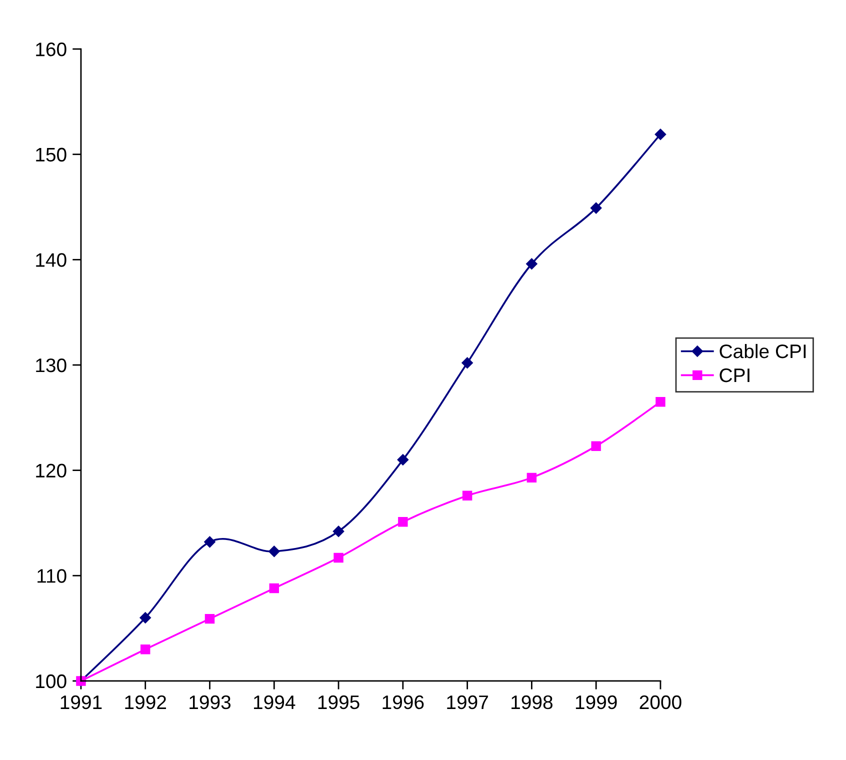  I want to click on legend-label: CPI, so click(735, 375).